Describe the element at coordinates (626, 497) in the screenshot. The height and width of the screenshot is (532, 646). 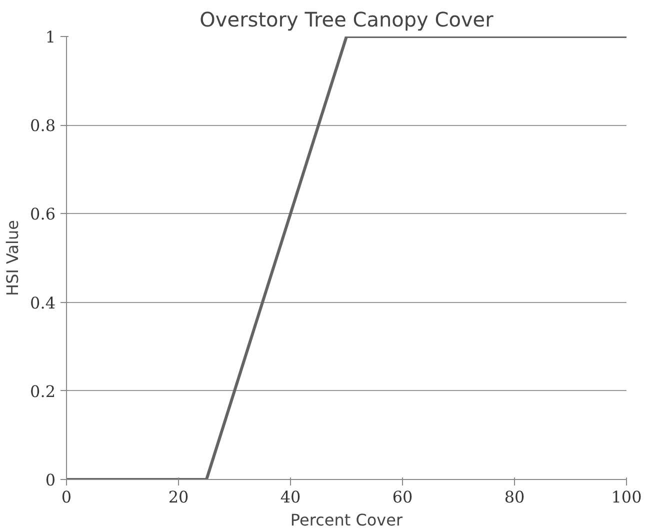
I see `x-tick-label: 100` at that location.